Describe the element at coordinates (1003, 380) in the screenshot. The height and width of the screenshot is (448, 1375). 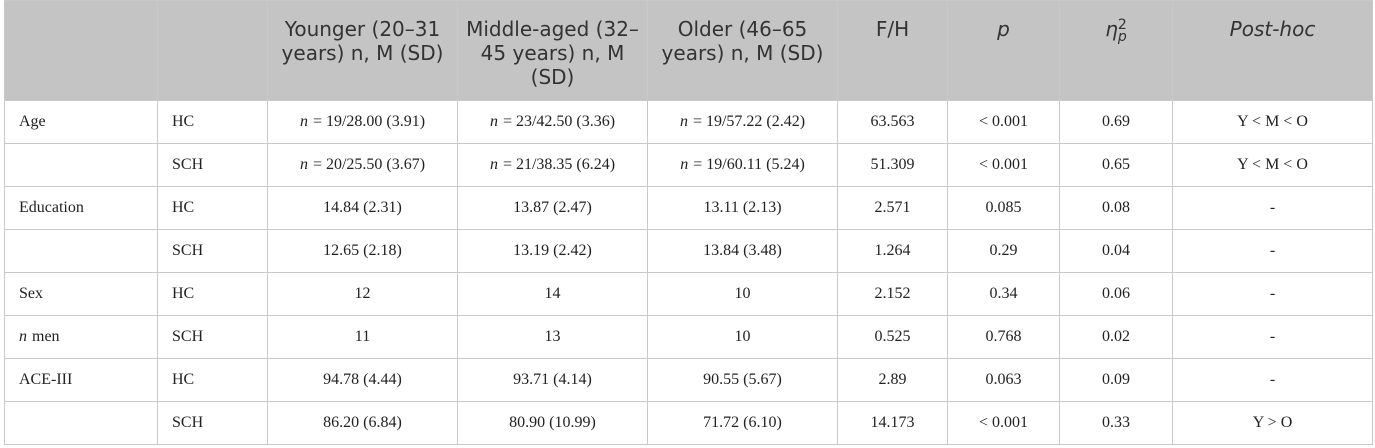
I see `table-cell: 0.063` at that location.